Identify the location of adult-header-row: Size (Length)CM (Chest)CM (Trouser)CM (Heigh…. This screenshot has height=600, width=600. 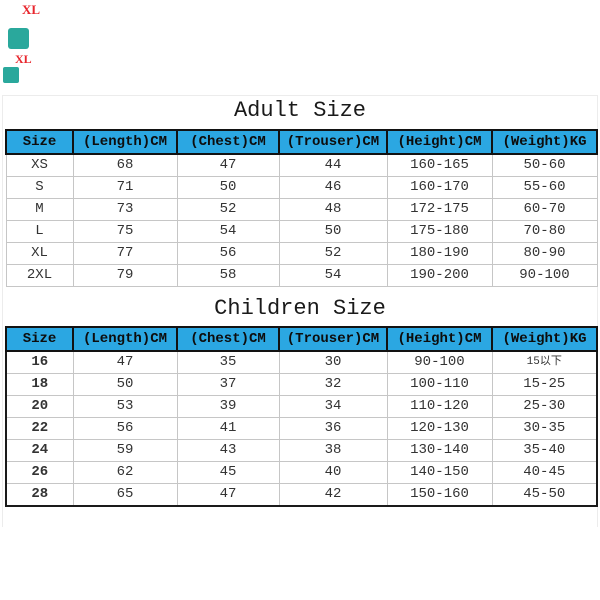
(301, 142).